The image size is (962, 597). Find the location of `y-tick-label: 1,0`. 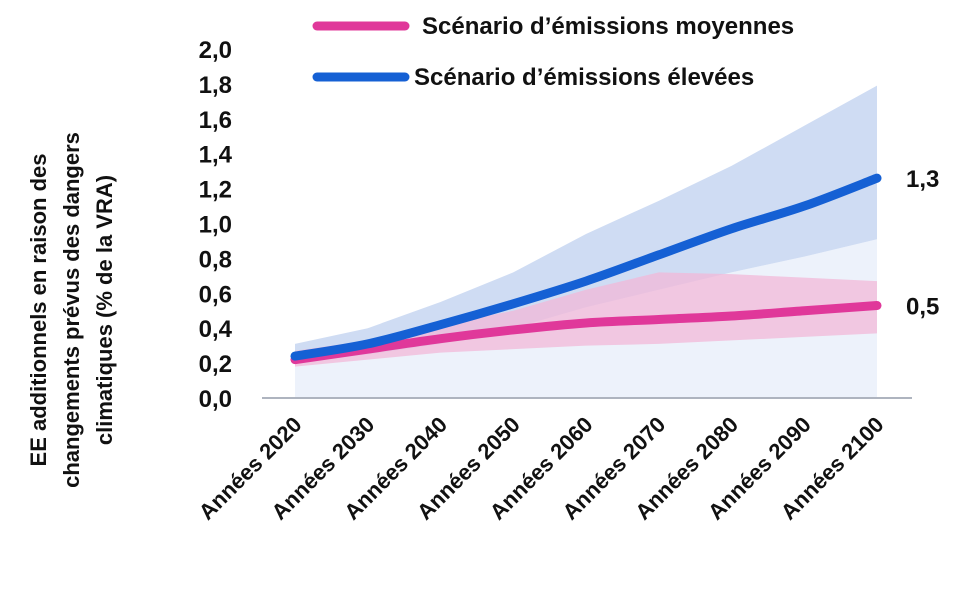

y-tick-label: 1,0 is located at coordinates (215, 225).